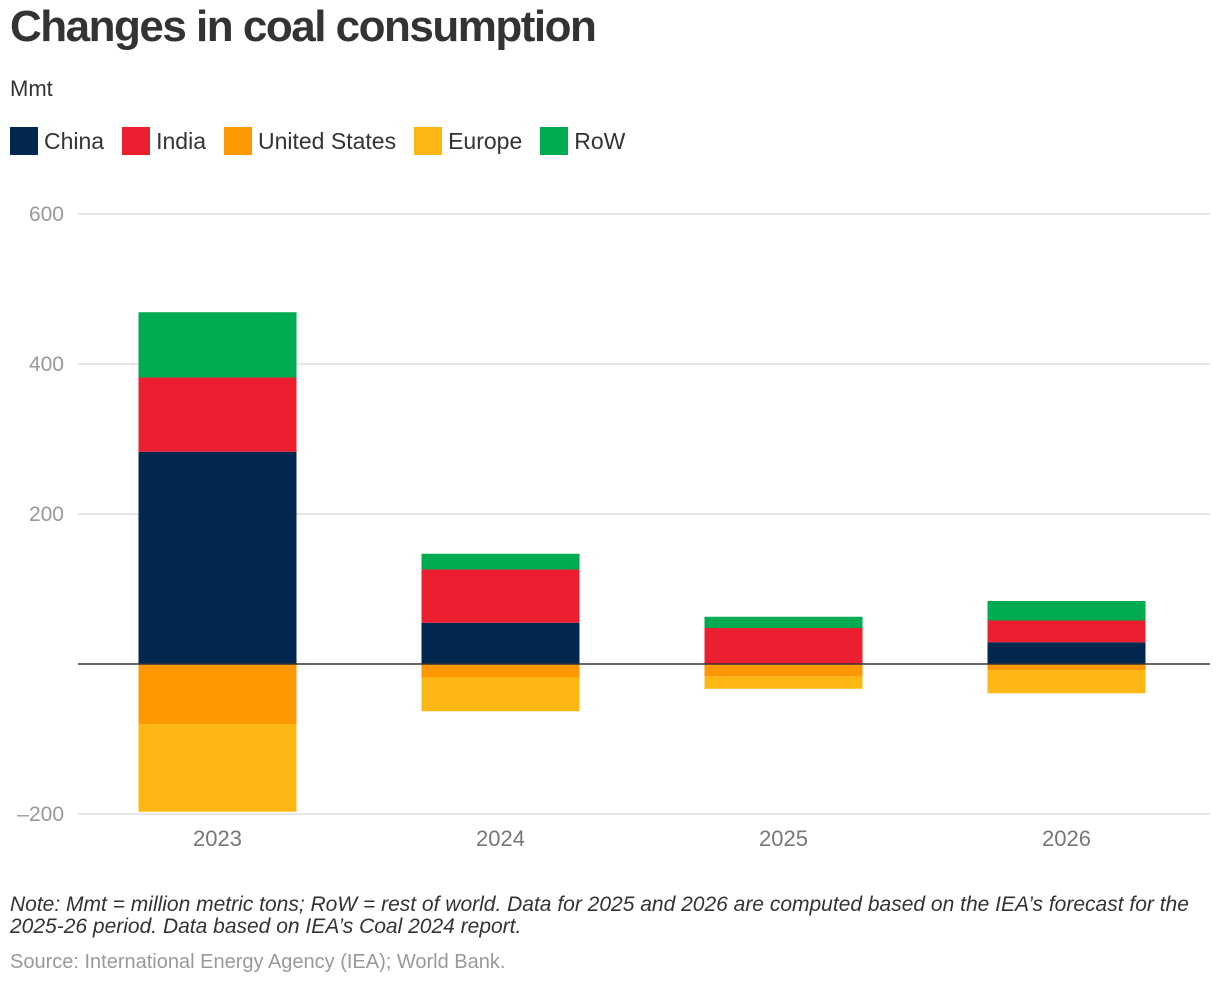 Image resolution: width=1220 pixels, height=986 pixels. Describe the element at coordinates (485, 140) in the screenshot. I see `legend-label-europe: Europe` at that location.